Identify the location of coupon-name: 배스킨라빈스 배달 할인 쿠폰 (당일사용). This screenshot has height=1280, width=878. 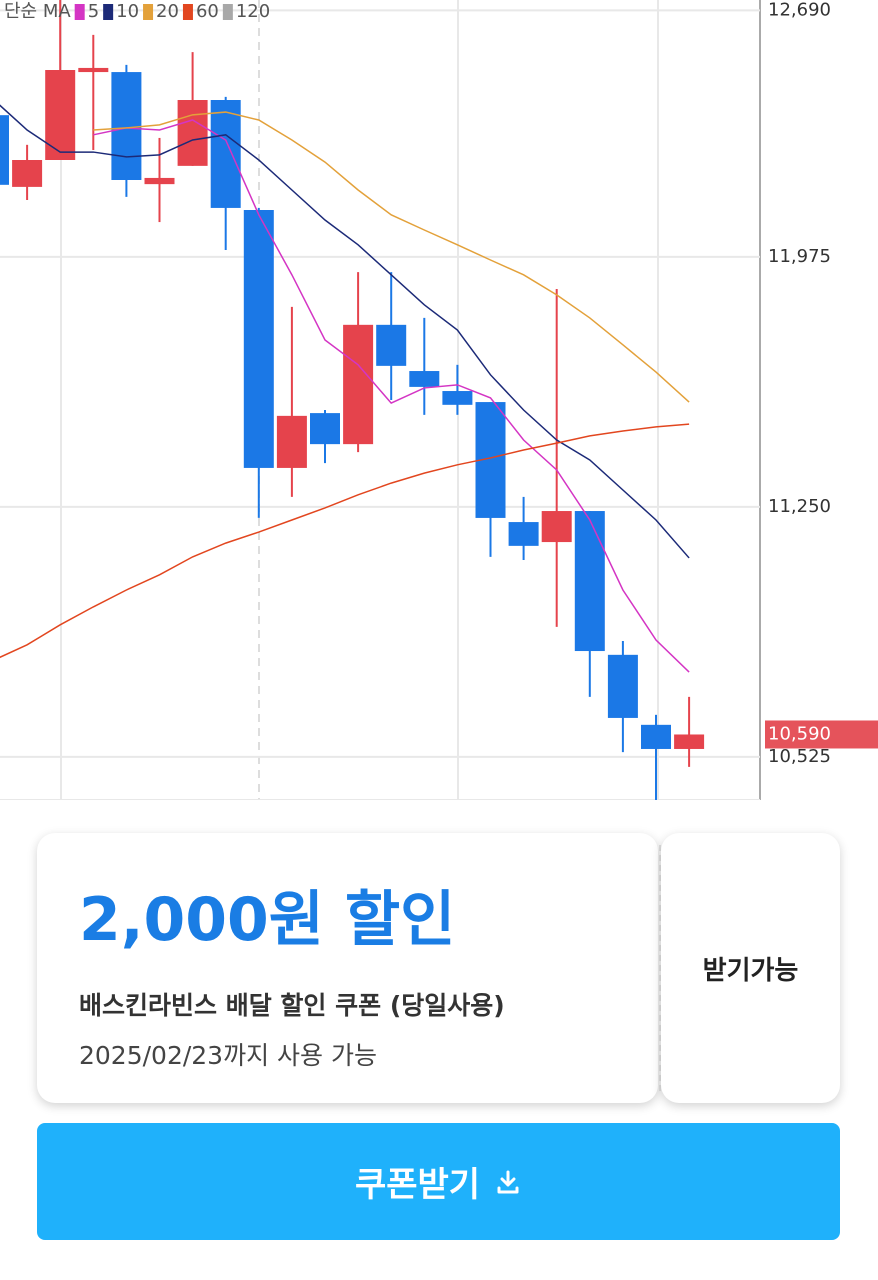
(292, 1005).